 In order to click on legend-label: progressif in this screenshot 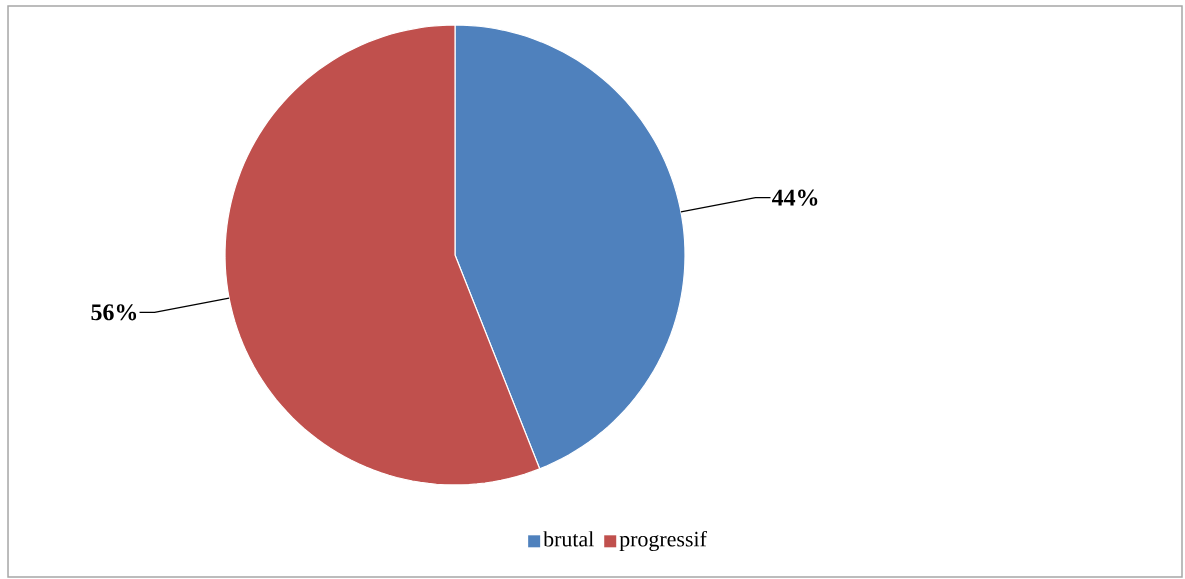, I will do `click(663, 541)`.